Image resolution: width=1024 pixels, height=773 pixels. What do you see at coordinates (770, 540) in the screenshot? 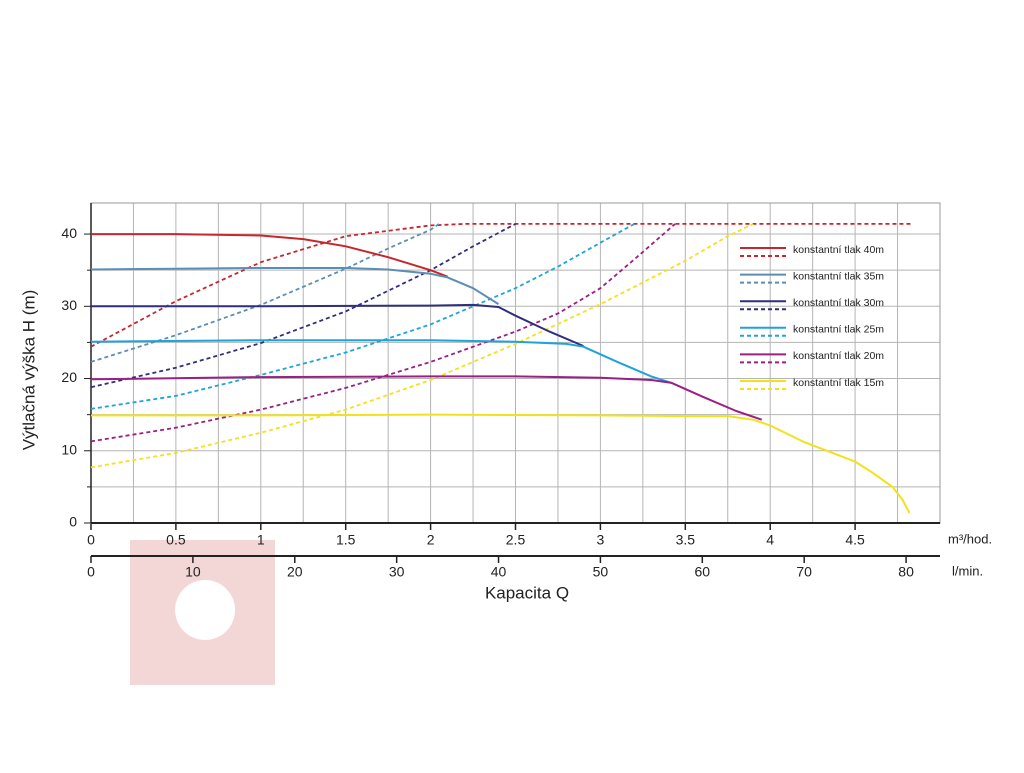
I see `x-tick-label: 4` at bounding box center [770, 540].